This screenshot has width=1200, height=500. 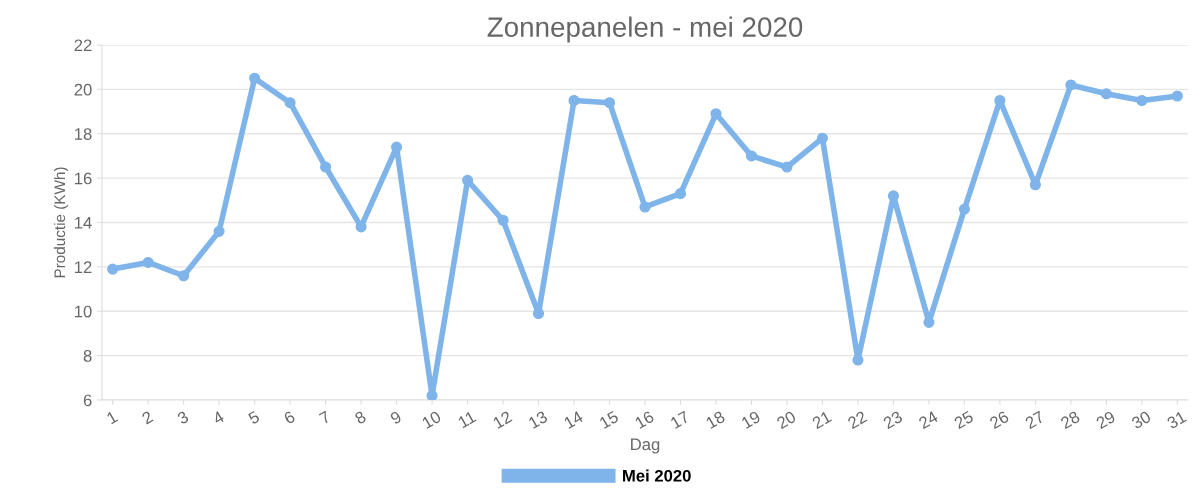 What do you see at coordinates (893, 420) in the screenshot?
I see `x-tick-label: 23` at bounding box center [893, 420].